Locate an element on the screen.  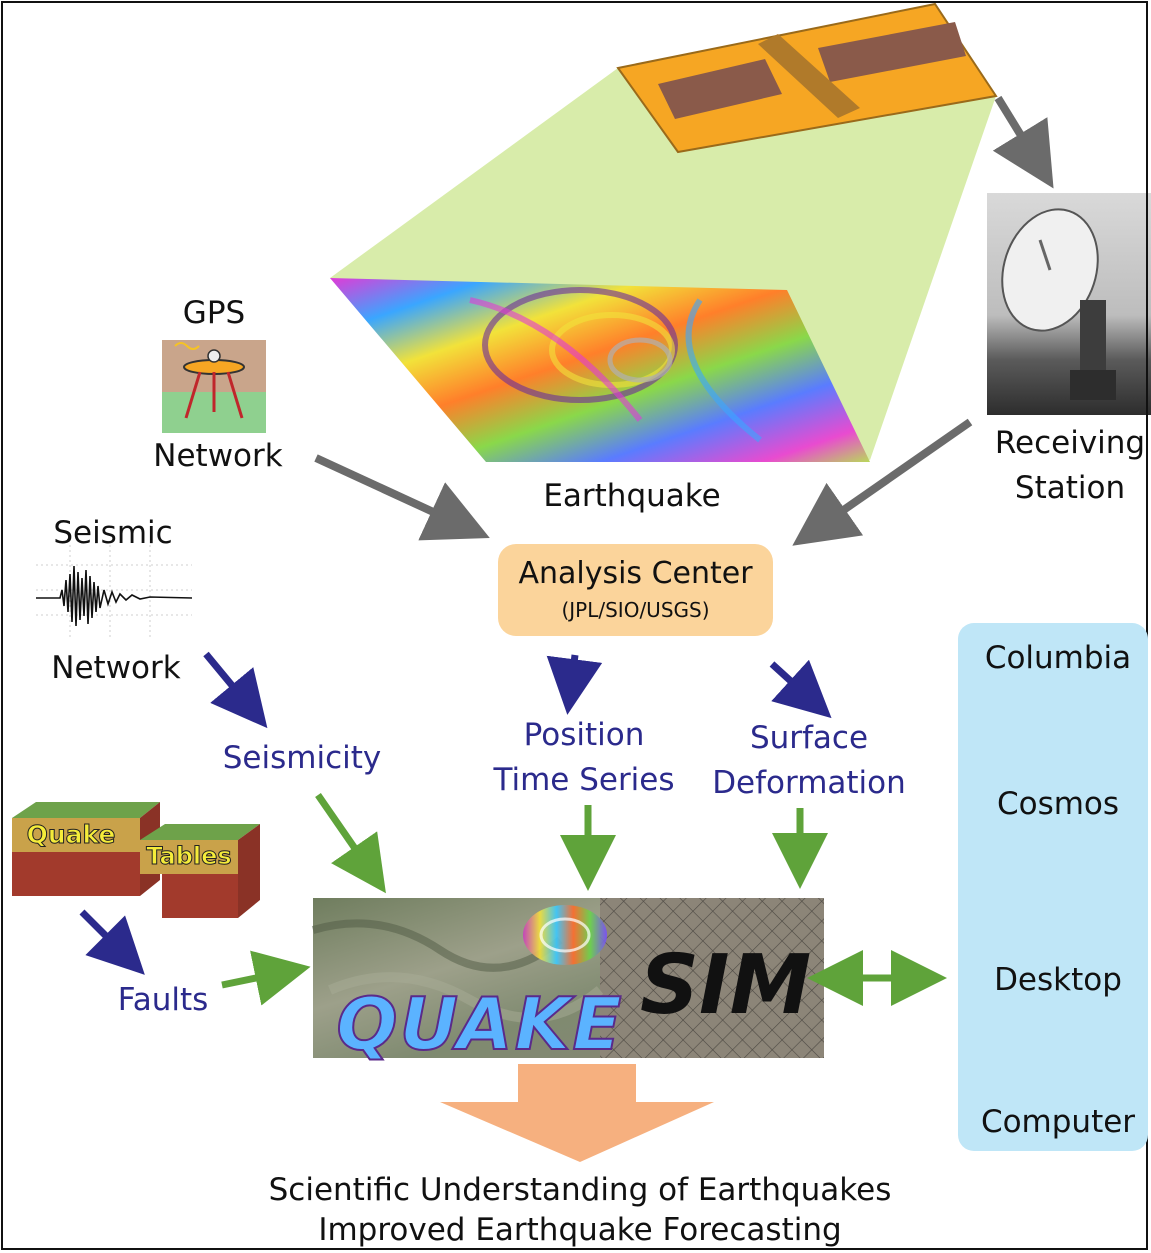
computer-label: Computer is located at coordinates (1058, 1122).